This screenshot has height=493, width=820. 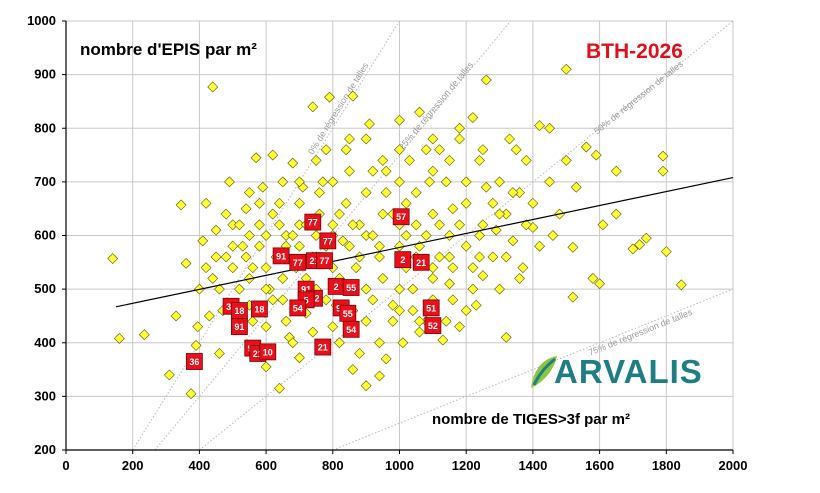 I want to click on reference-line-label: 50% de régression de talles, so click(x=638, y=97).